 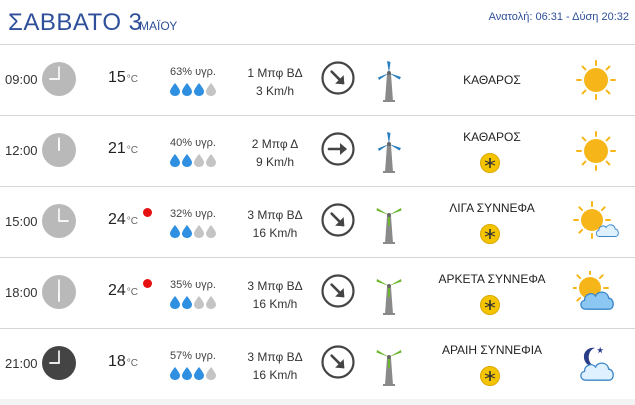 I want to click on wind-info: 1 Μπφ ΒΔ 3 Km/h, so click(x=275, y=82).